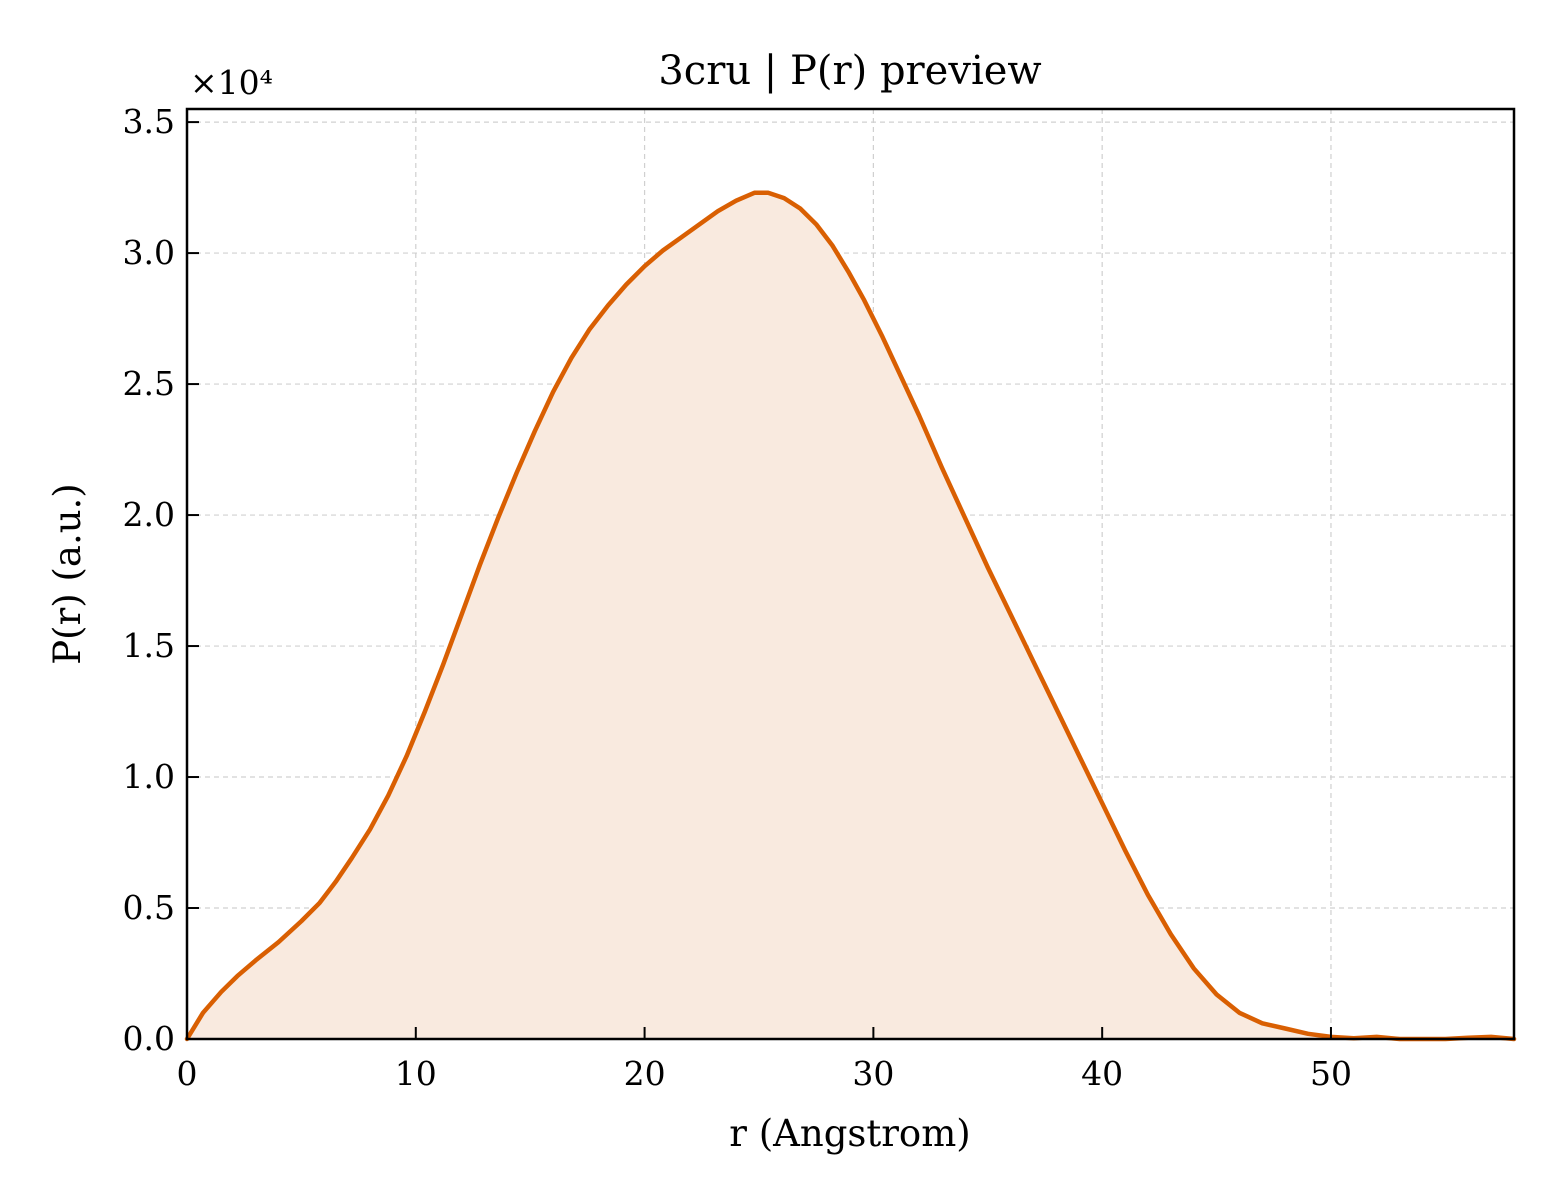  What do you see at coordinates (149, 645) in the screenshot?
I see `y-tick-label: 1.5` at bounding box center [149, 645].